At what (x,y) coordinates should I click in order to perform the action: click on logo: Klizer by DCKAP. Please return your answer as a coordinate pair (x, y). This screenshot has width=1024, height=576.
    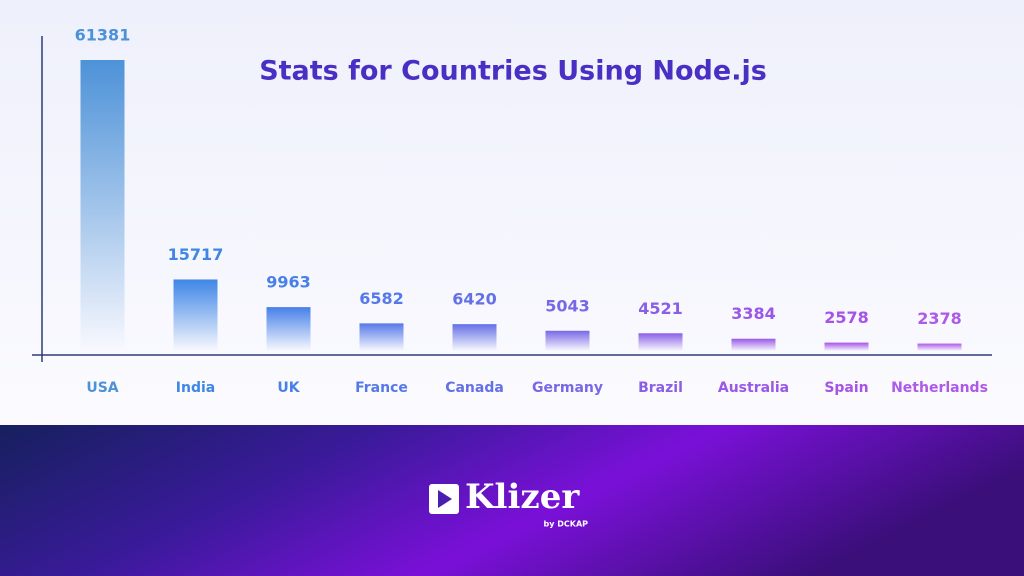
    Looking at the image, I should click on (508, 503).